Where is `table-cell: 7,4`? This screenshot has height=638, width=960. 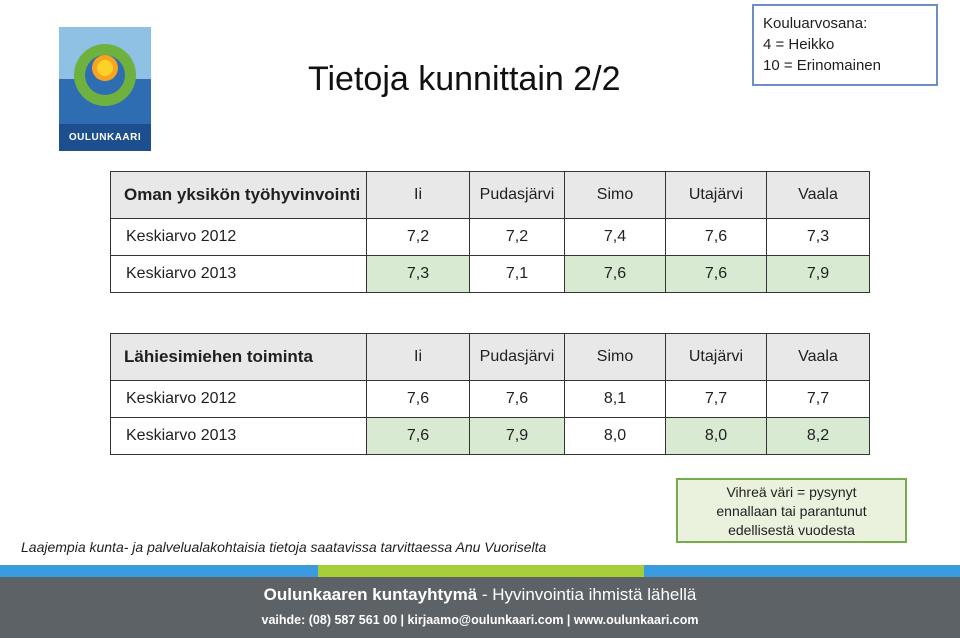
table-cell: 7,4 is located at coordinates (615, 237).